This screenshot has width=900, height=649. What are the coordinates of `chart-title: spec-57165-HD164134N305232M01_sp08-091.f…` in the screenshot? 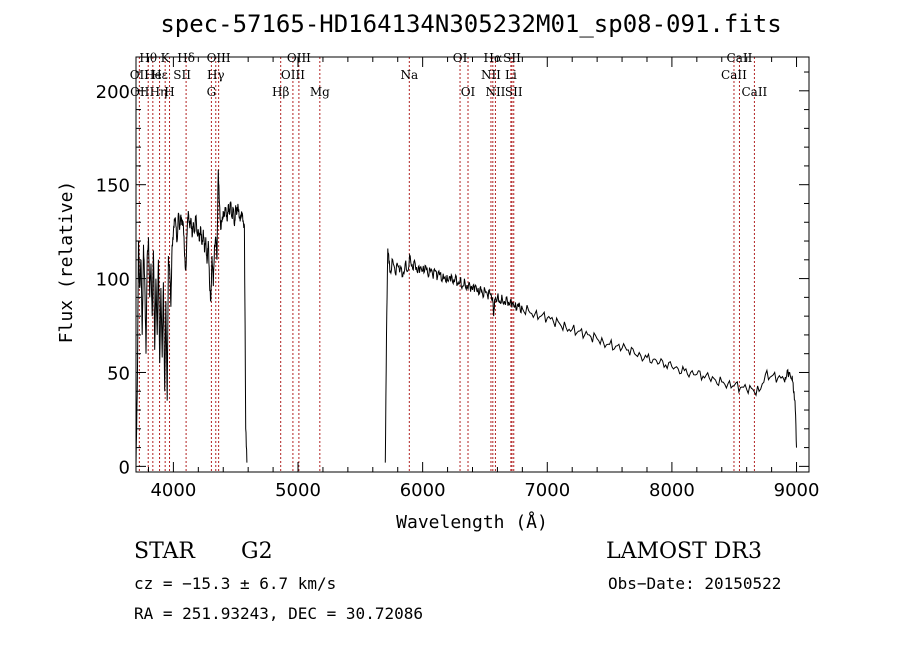 It's located at (470, 24).